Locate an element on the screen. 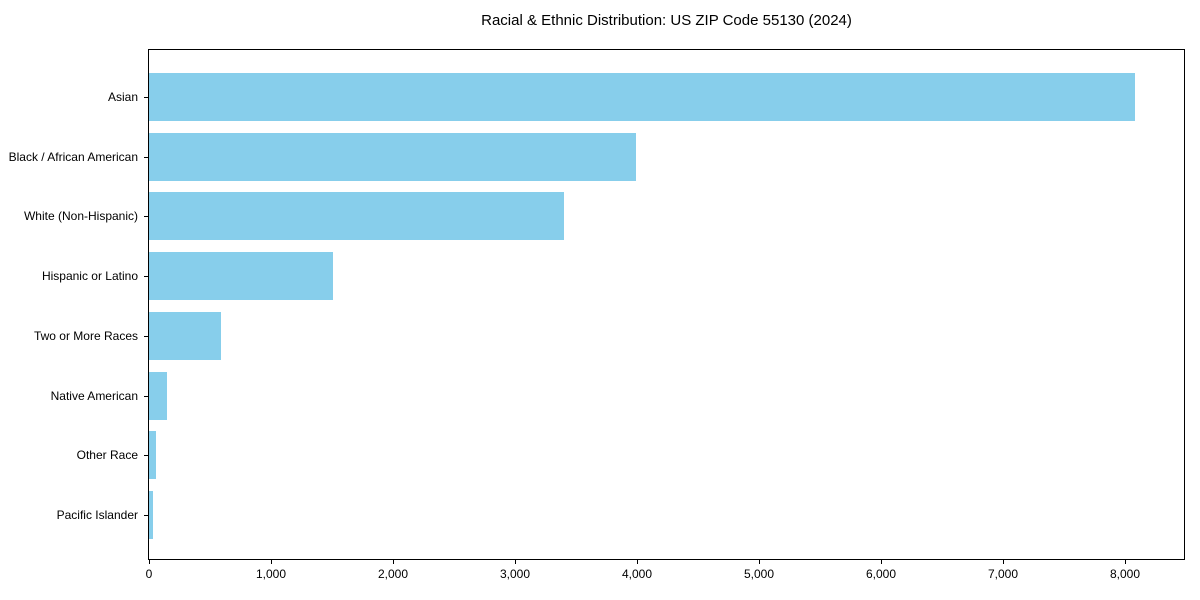  x-tick-label: 2,000 is located at coordinates (393, 574).